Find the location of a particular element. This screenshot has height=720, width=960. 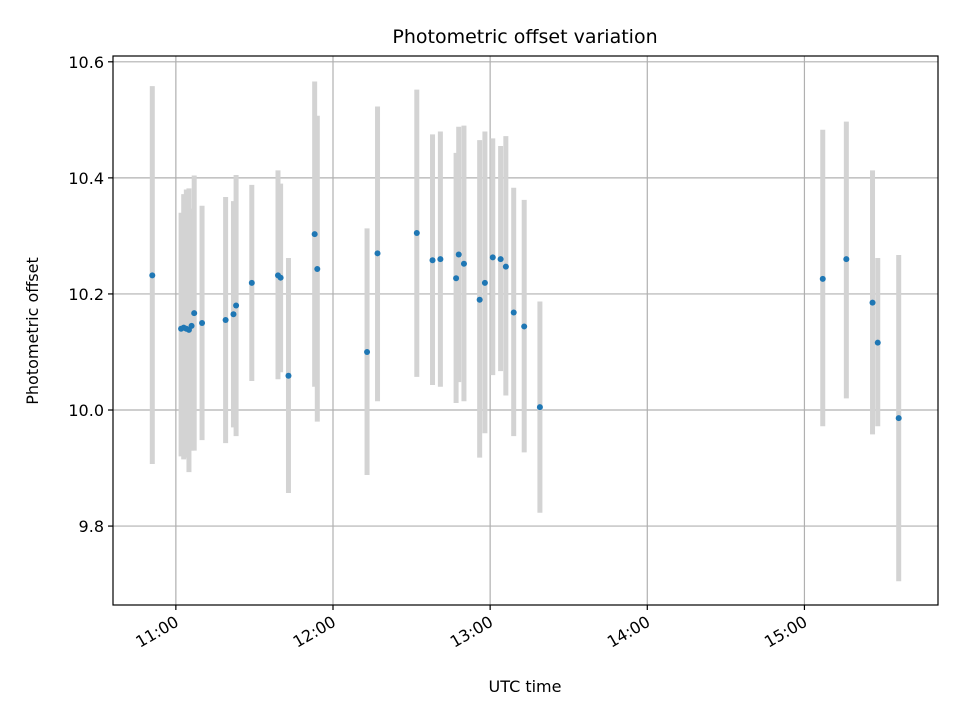

y-axis-ticks: 9.8 10.0 10.2 10.4 10.6 is located at coordinates (90, 294).